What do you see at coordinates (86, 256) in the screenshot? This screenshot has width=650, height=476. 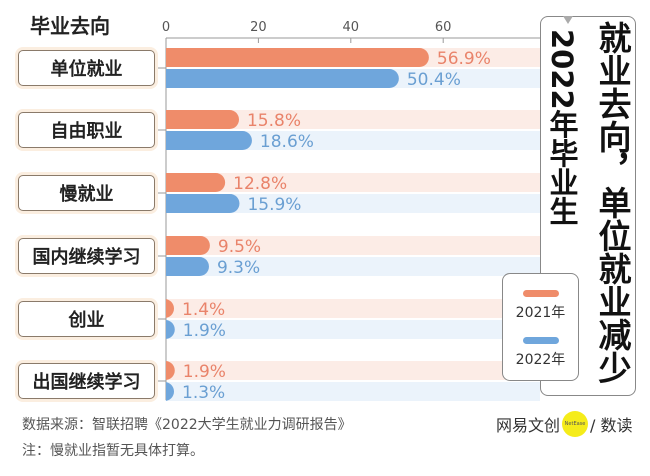 I see `category-label: 国内继续学习` at bounding box center [86, 256].